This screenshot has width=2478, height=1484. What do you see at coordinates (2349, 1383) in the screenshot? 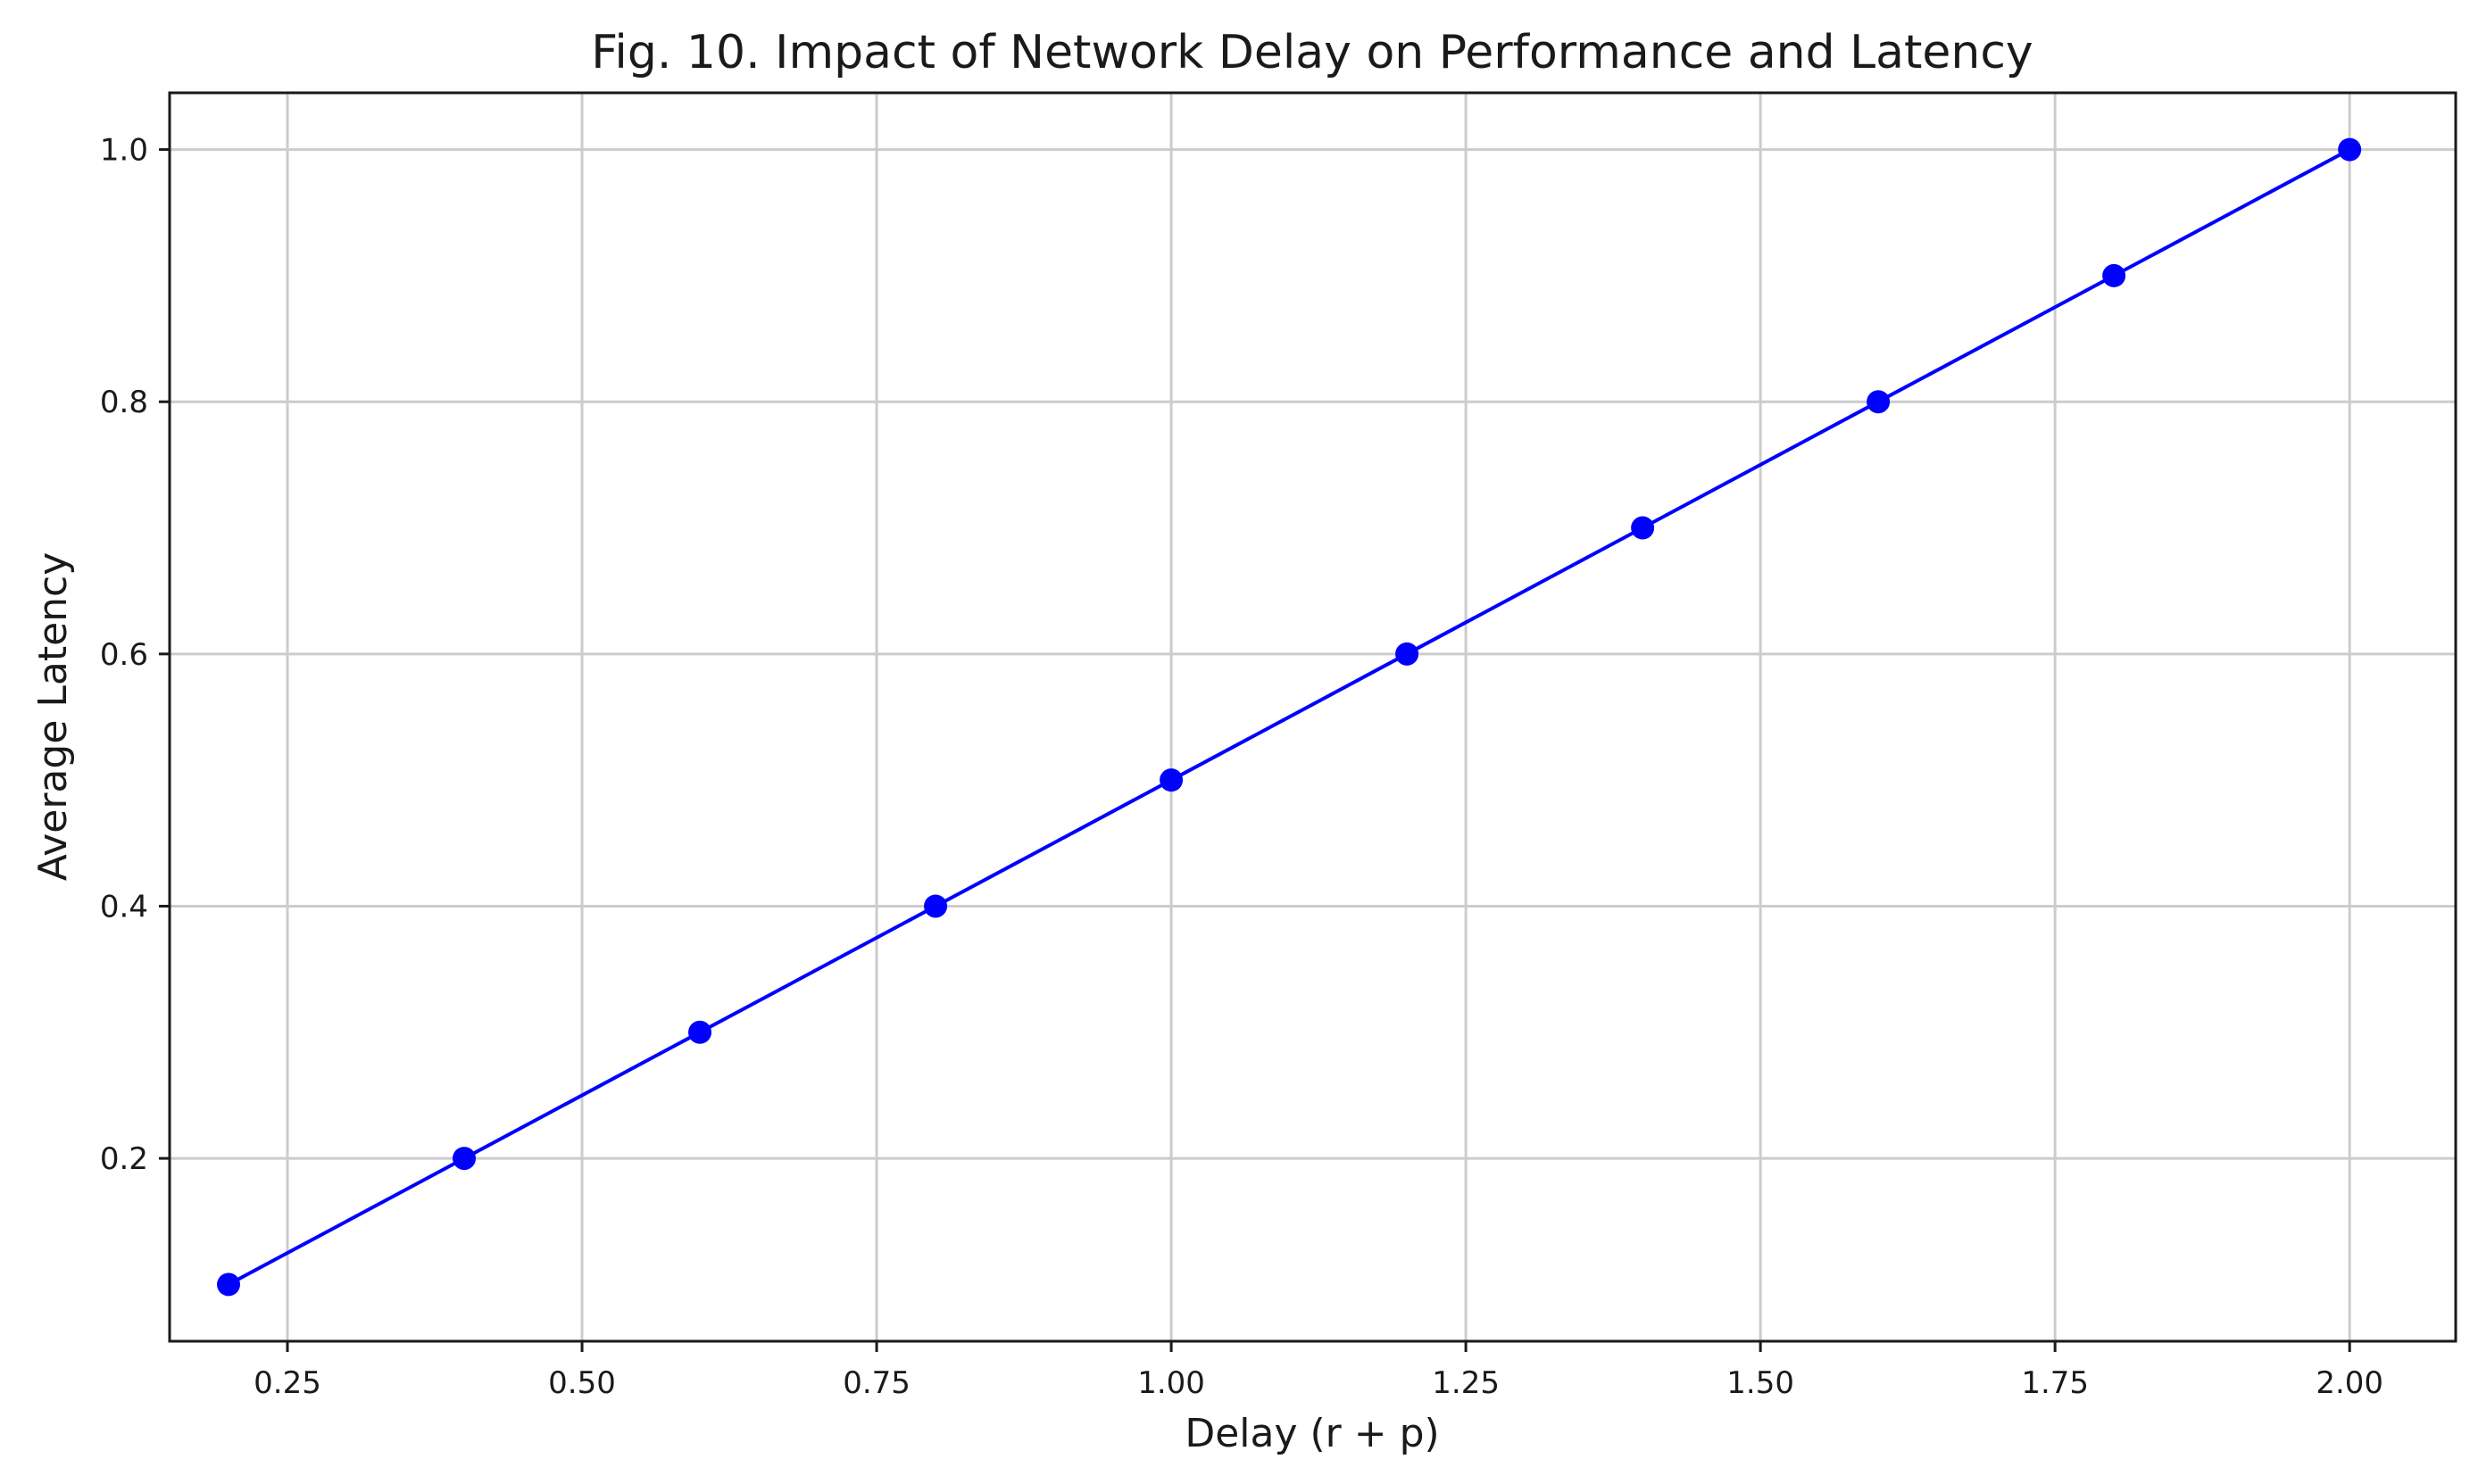
I see `x-tick-label: 2.00` at bounding box center [2349, 1383].